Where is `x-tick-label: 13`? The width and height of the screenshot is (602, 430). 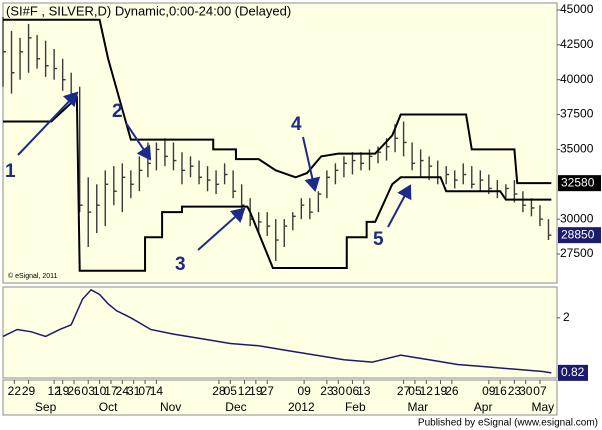 x-tick-label: 13 is located at coordinates (364, 391).